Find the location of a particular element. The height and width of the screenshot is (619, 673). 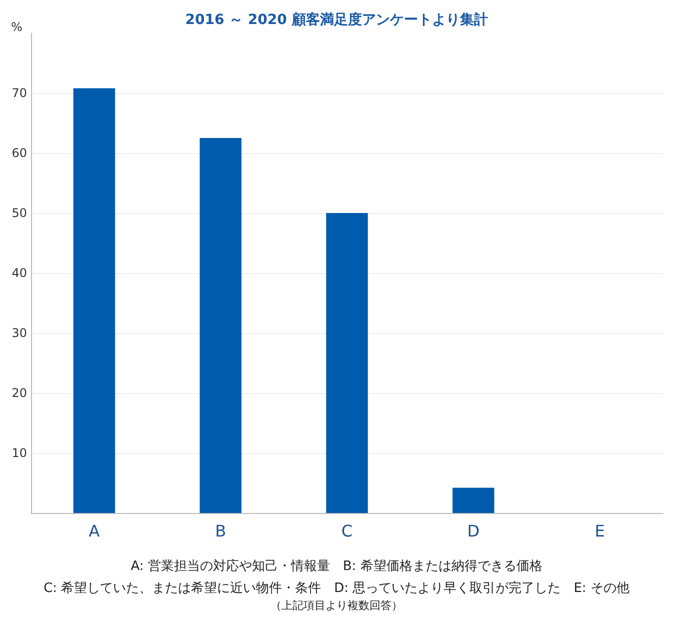

y-tick-label: 70 is located at coordinates (19, 93).